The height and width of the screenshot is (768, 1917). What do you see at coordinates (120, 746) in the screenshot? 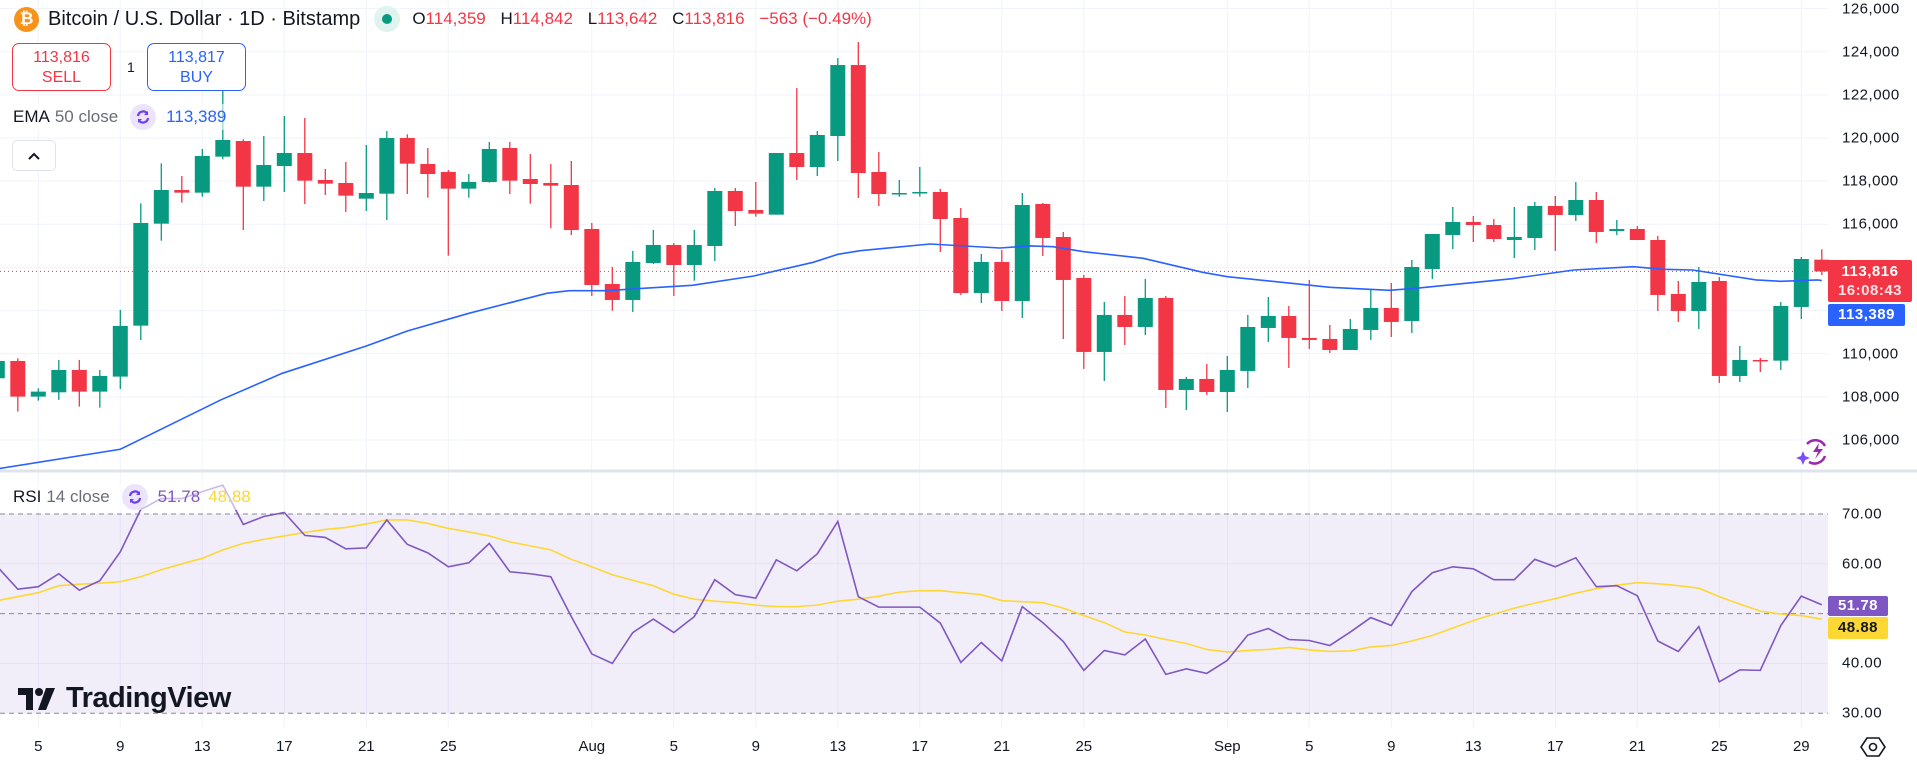
I see `time-axis-label: 9` at bounding box center [120, 746].